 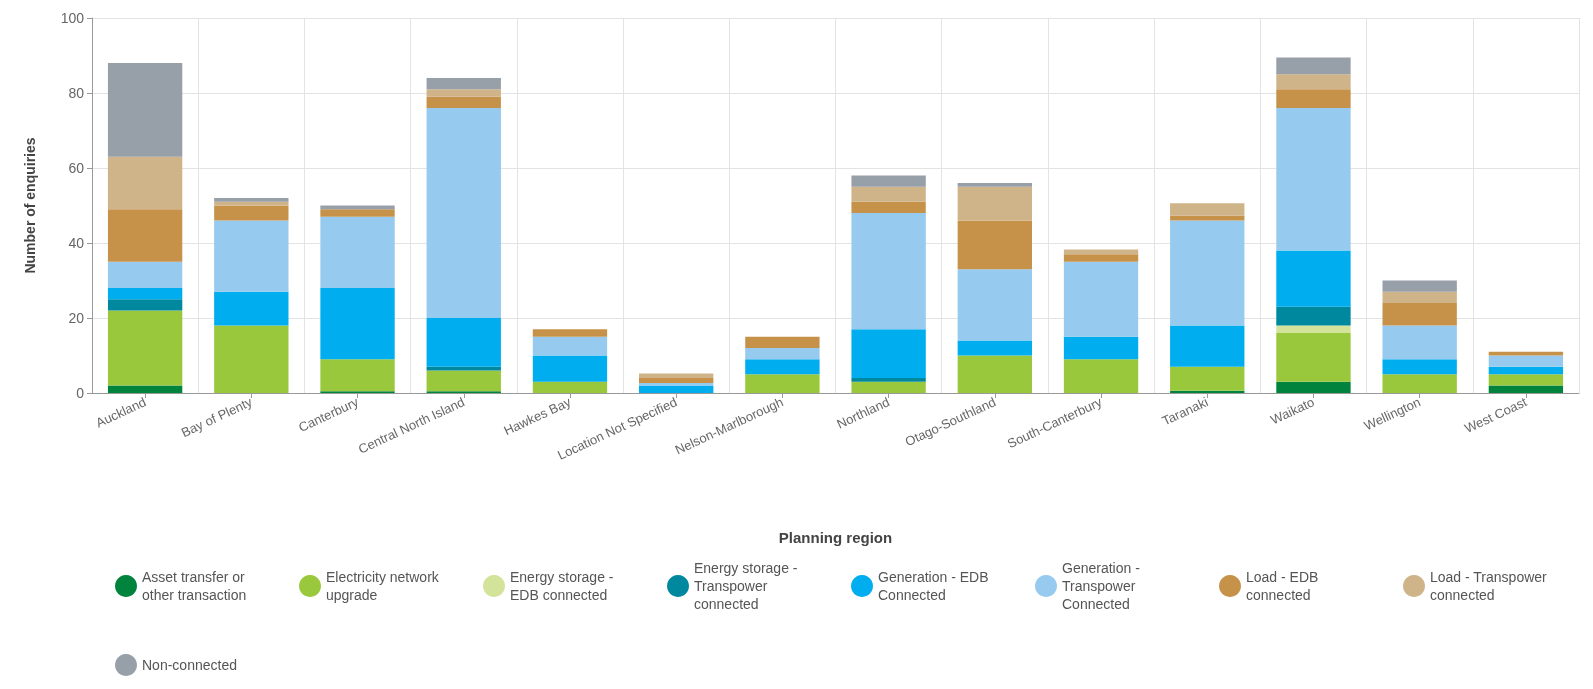 I want to click on y-axis-title: Number of enquiries, so click(x=30, y=205).